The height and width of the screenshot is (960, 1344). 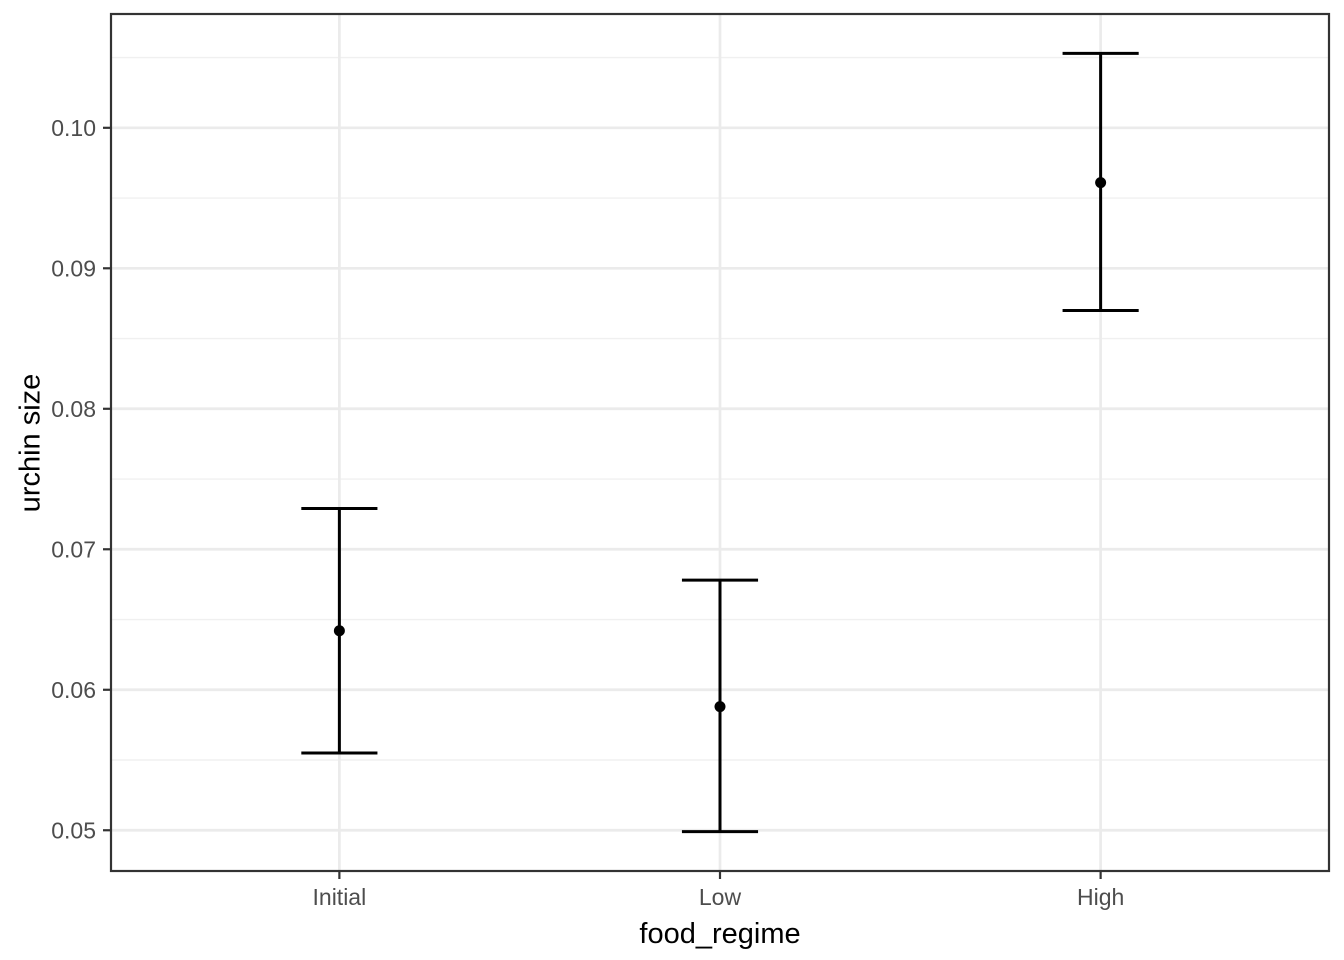 I want to click on y-tick-label: 0.05, so click(x=73, y=830).